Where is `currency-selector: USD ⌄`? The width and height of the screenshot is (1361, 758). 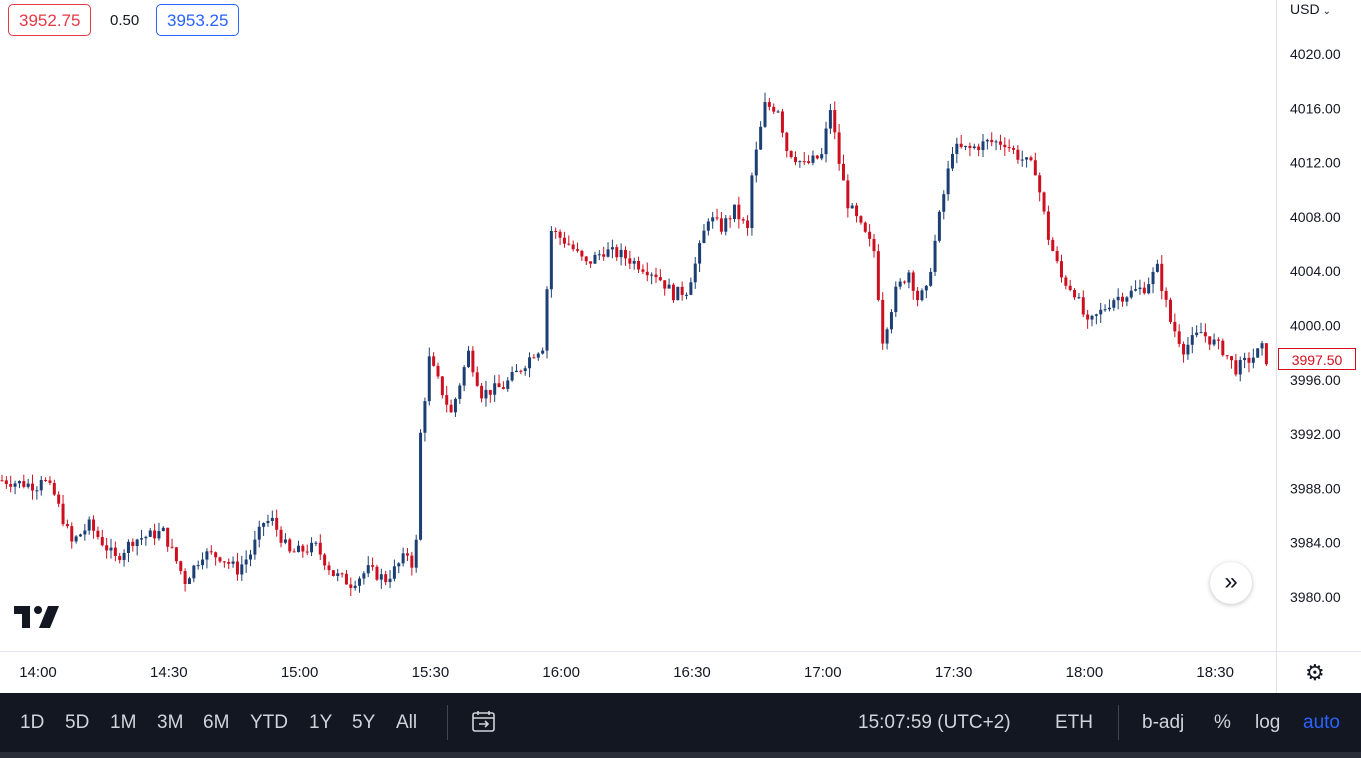 currency-selector: USD ⌄ is located at coordinates (1310, 9).